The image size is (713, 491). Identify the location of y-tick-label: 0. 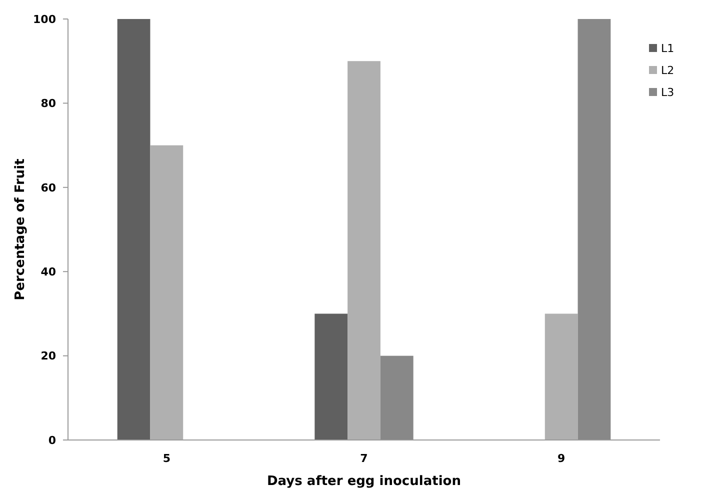
(52, 440).